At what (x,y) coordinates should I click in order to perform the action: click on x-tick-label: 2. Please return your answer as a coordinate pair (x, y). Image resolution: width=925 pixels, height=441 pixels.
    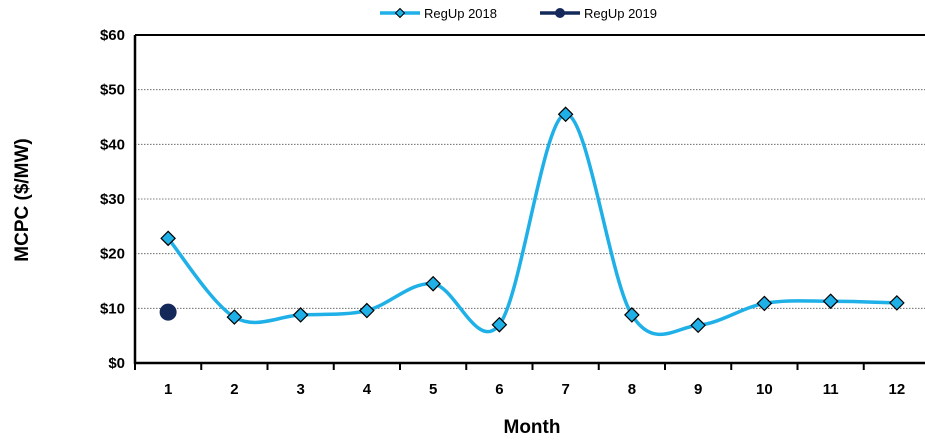
    Looking at the image, I should click on (234, 389).